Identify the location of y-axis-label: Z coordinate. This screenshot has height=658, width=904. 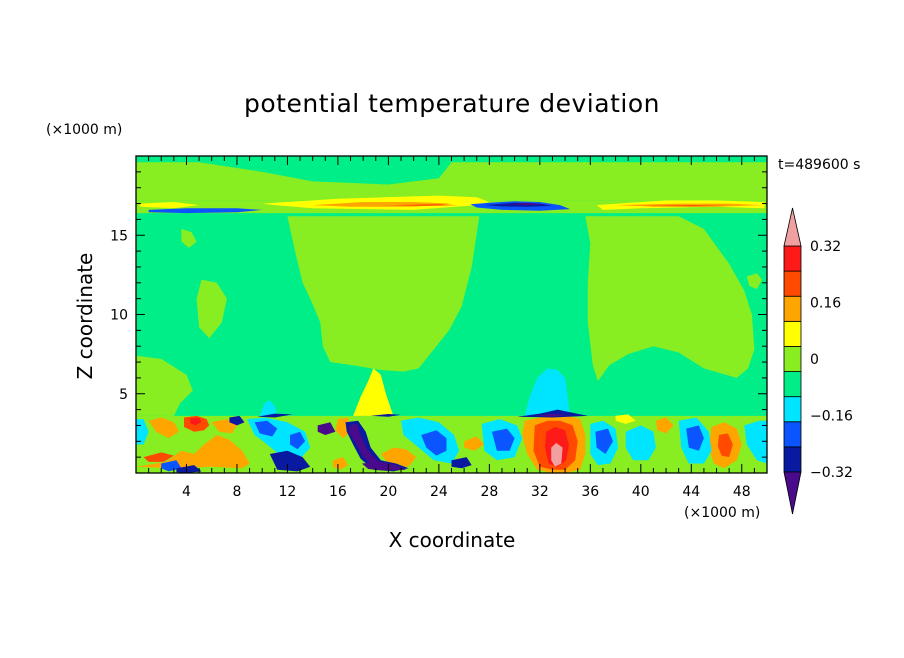
(85, 316).